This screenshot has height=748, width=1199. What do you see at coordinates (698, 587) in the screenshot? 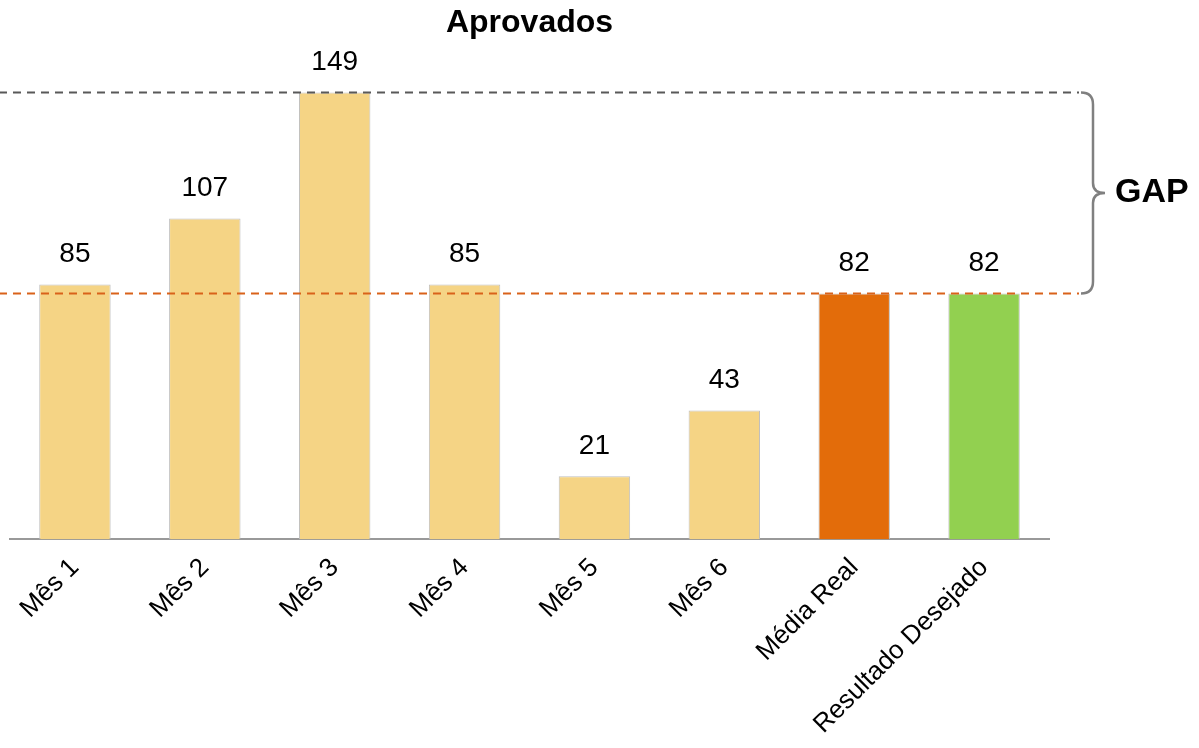
I see `x-tick-label: Mês 6` at bounding box center [698, 587].